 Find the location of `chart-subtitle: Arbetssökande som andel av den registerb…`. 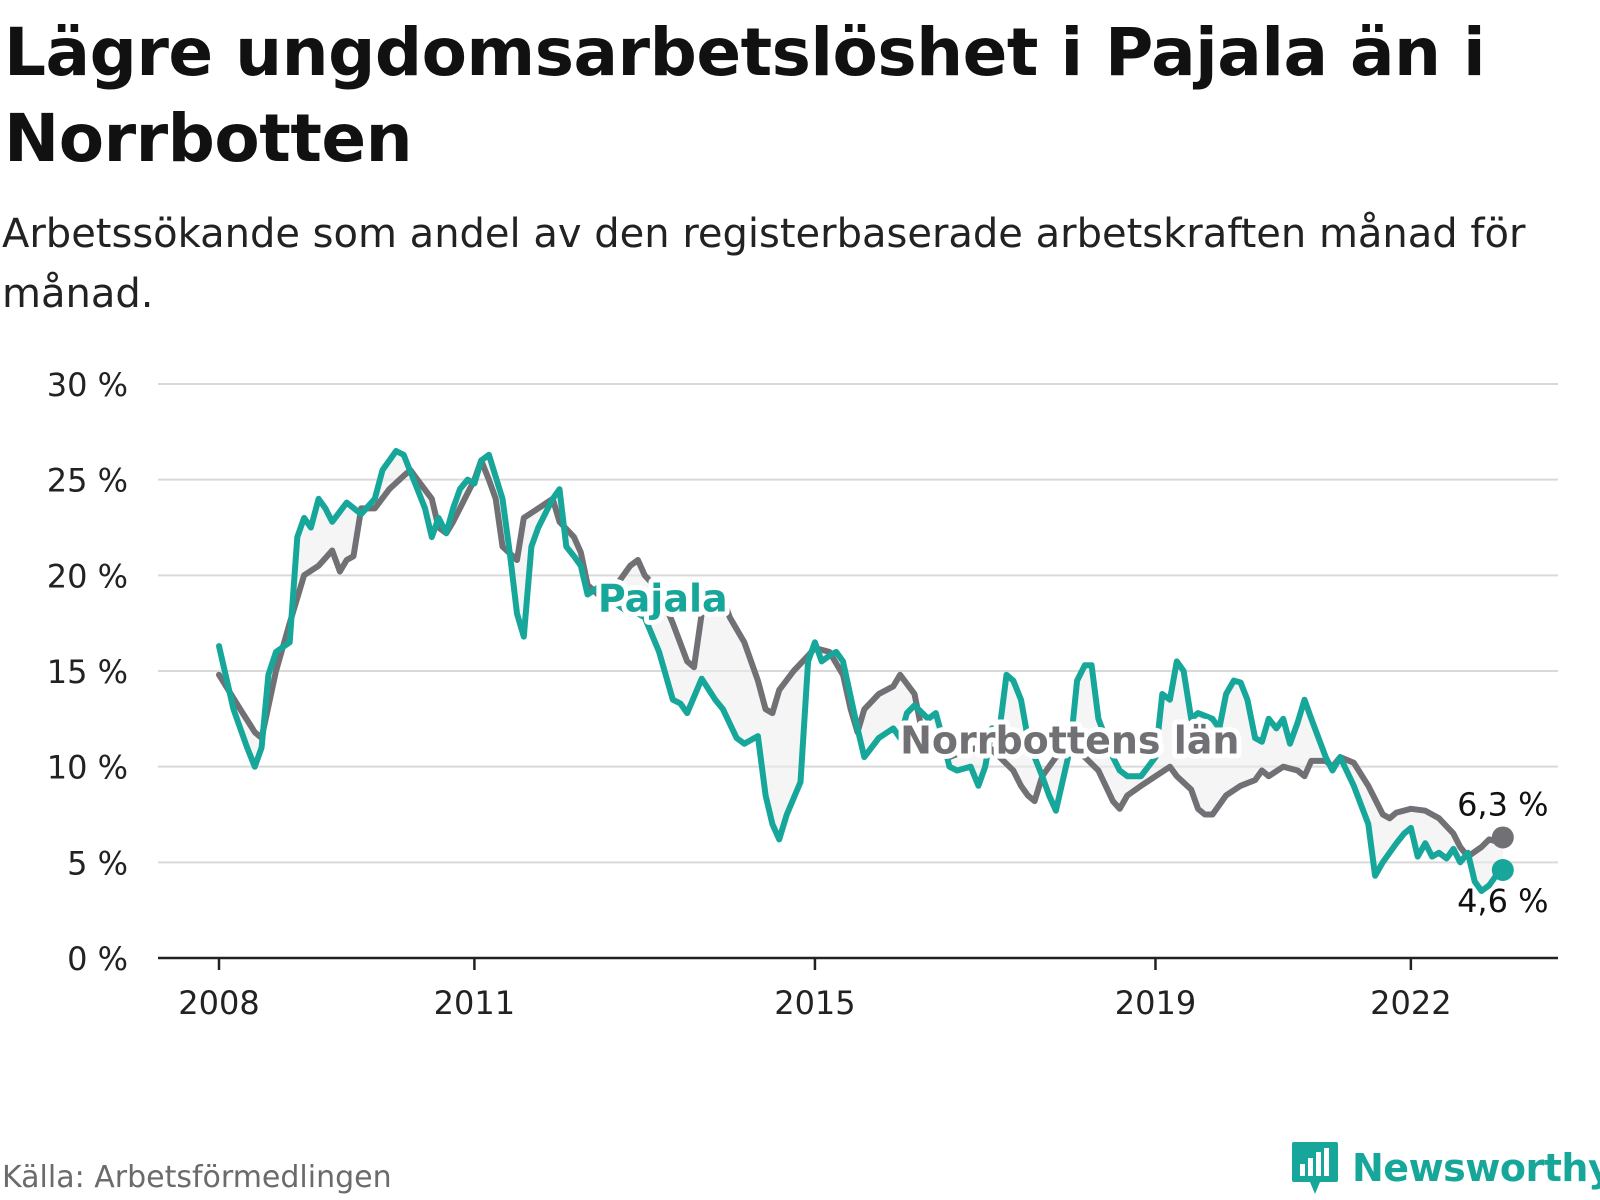

chart-subtitle: Arbetssökande som andel av den registerb… is located at coordinates (764, 264).